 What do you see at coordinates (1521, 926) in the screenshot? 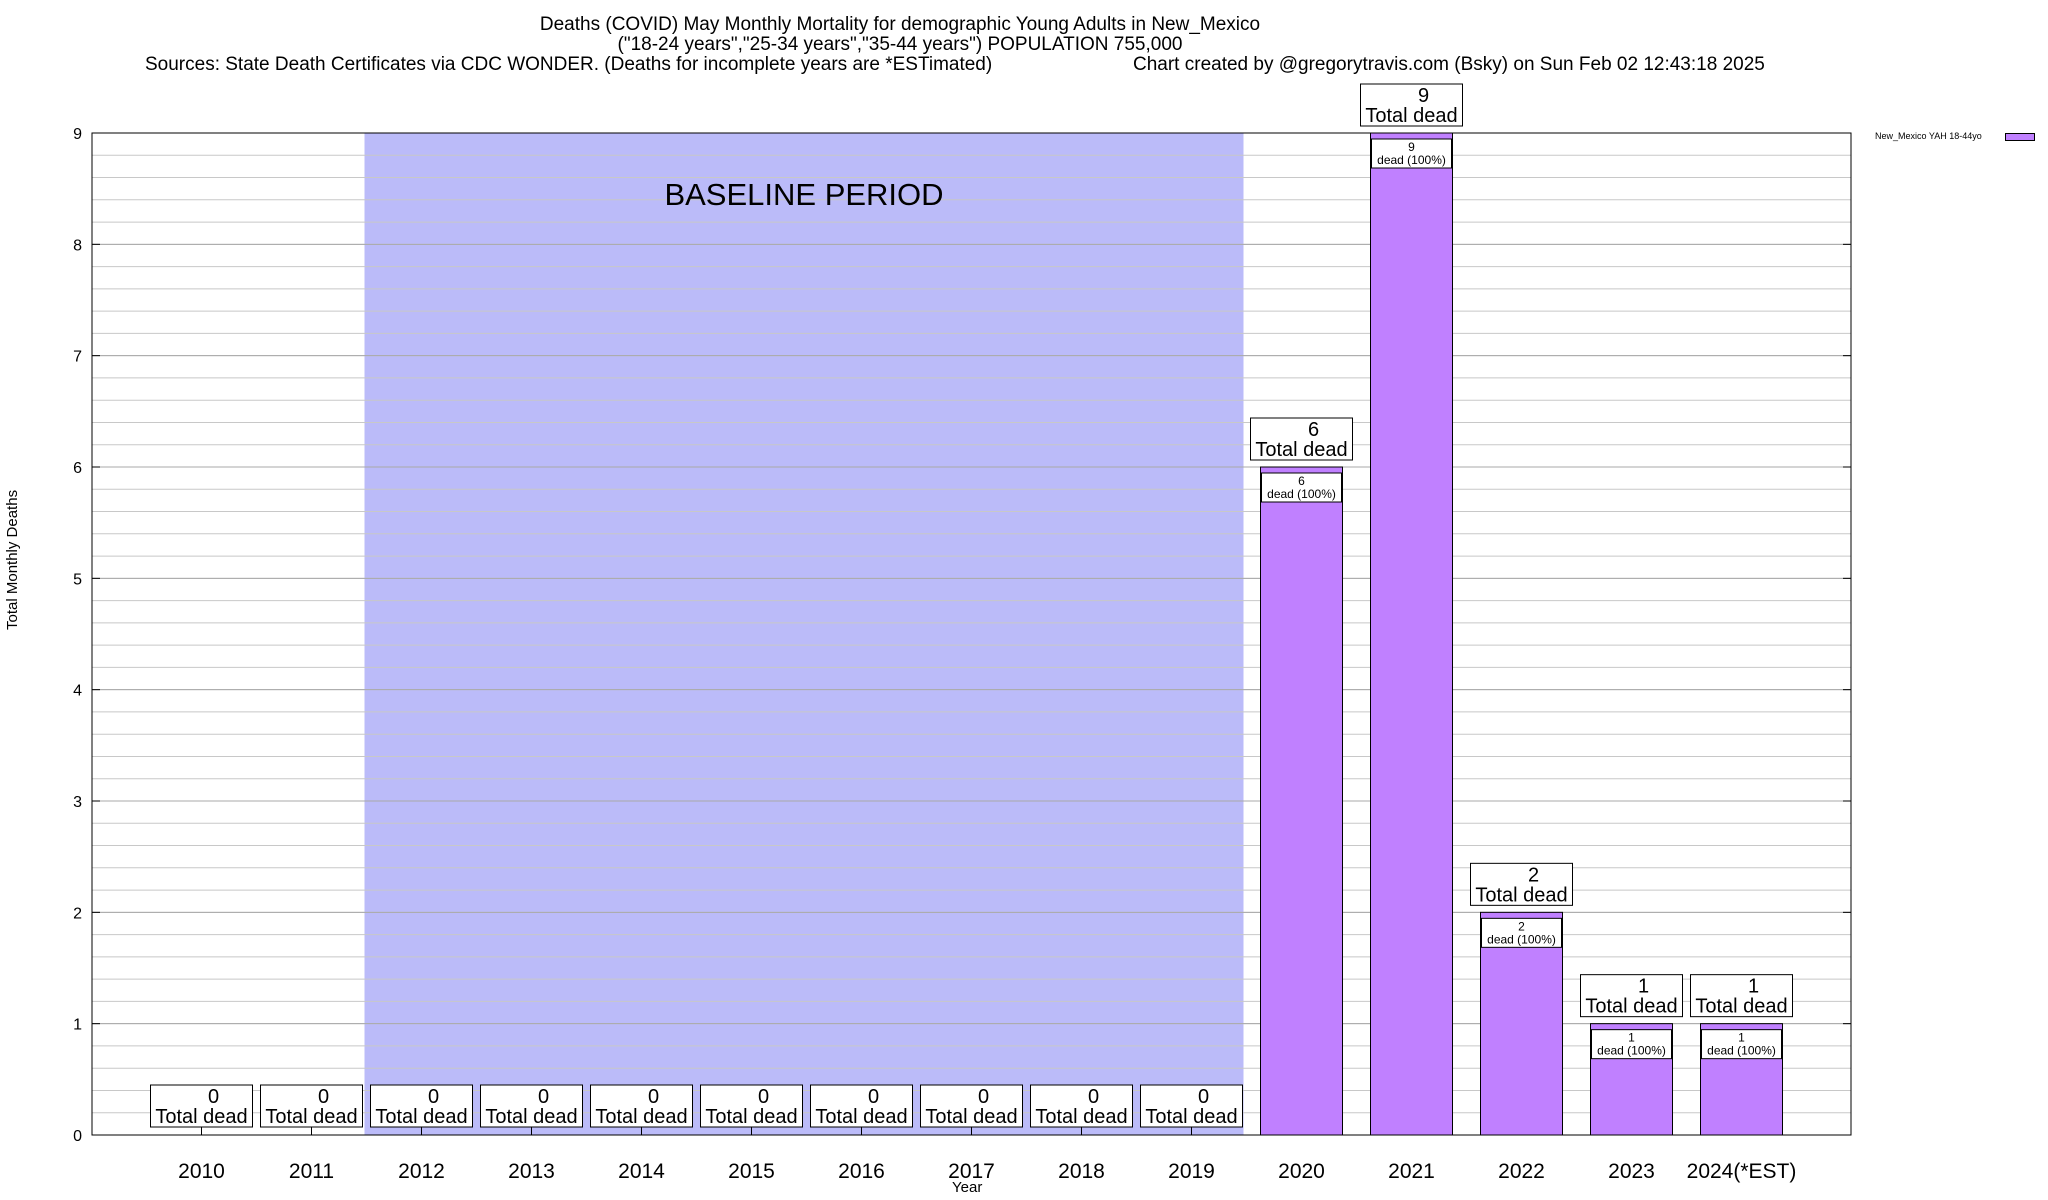
I see `bar-inner-value: 2` at bounding box center [1521, 926].